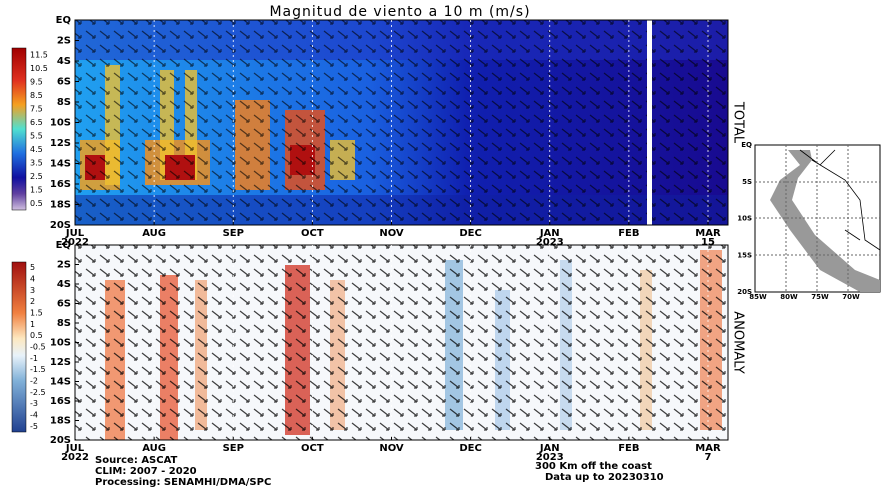 This screenshot has width=885, height=491. What do you see at coordinates (744, 255) in the screenshot?
I see `map-y-label: 15S` at bounding box center [744, 255].